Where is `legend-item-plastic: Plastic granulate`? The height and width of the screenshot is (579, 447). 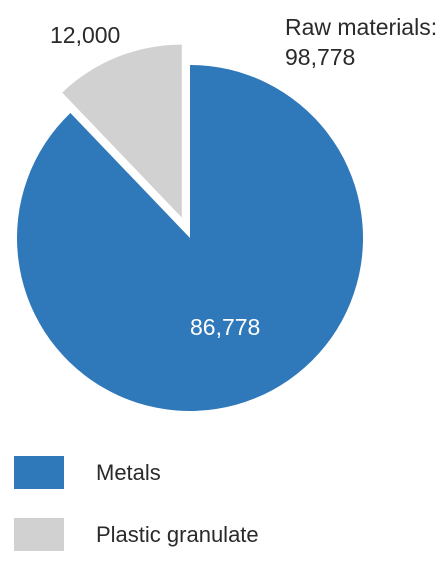 legend-item-plastic: Plastic granulate is located at coordinates (136, 534).